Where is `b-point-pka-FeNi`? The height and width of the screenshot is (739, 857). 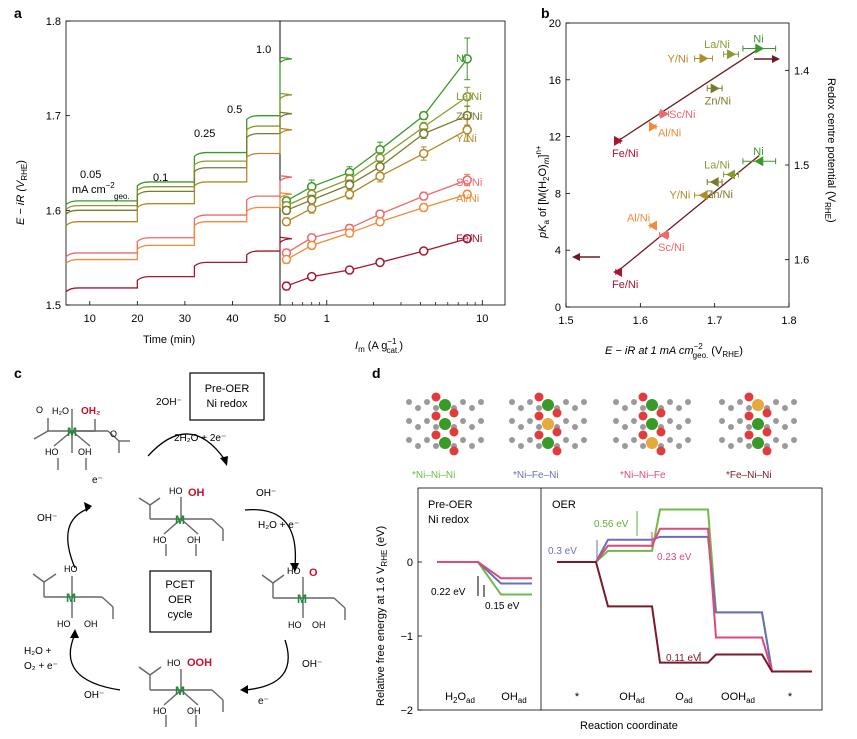
b-point-pka-FeNi is located at coordinates (619, 140).